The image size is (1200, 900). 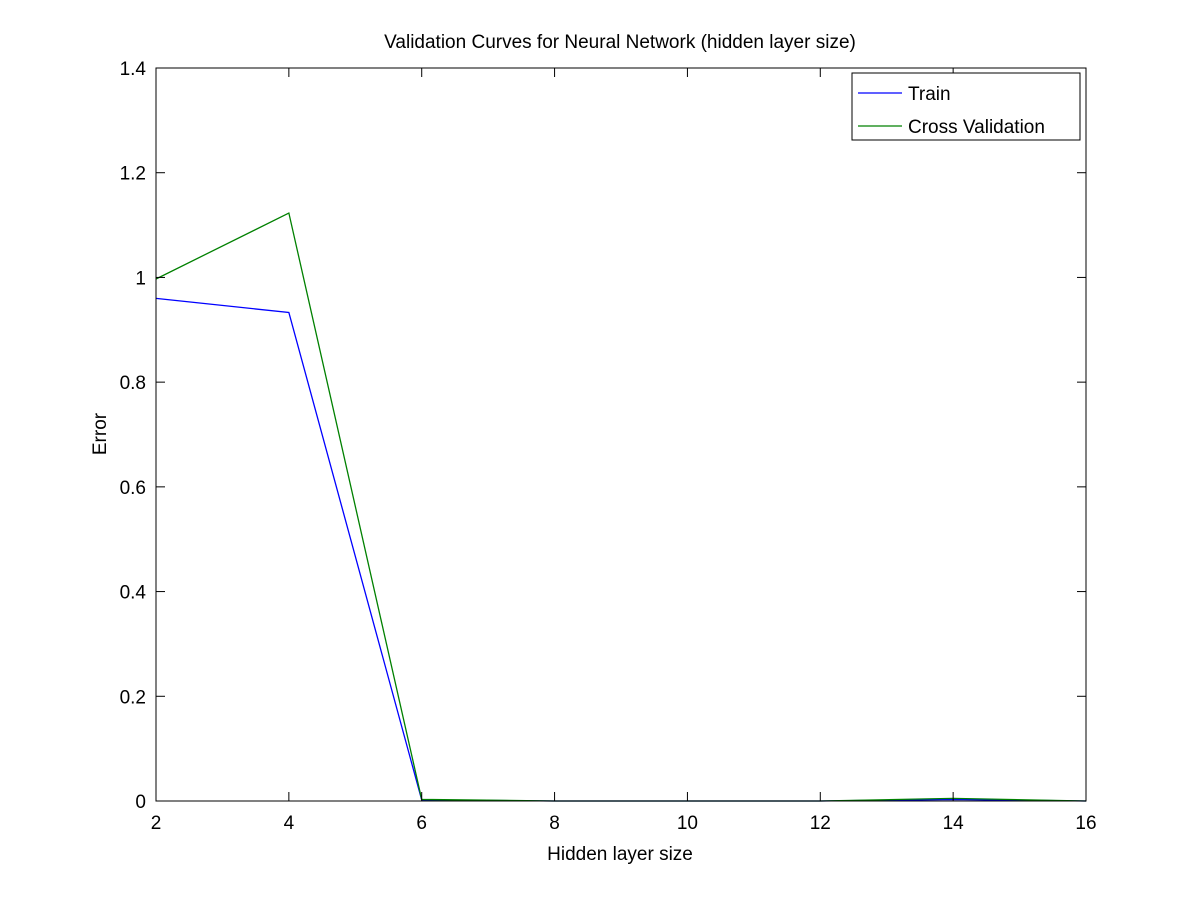 What do you see at coordinates (554, 823) in the screenshot?
I see `x-tick-label: 8` at bounding box center [554, 823].